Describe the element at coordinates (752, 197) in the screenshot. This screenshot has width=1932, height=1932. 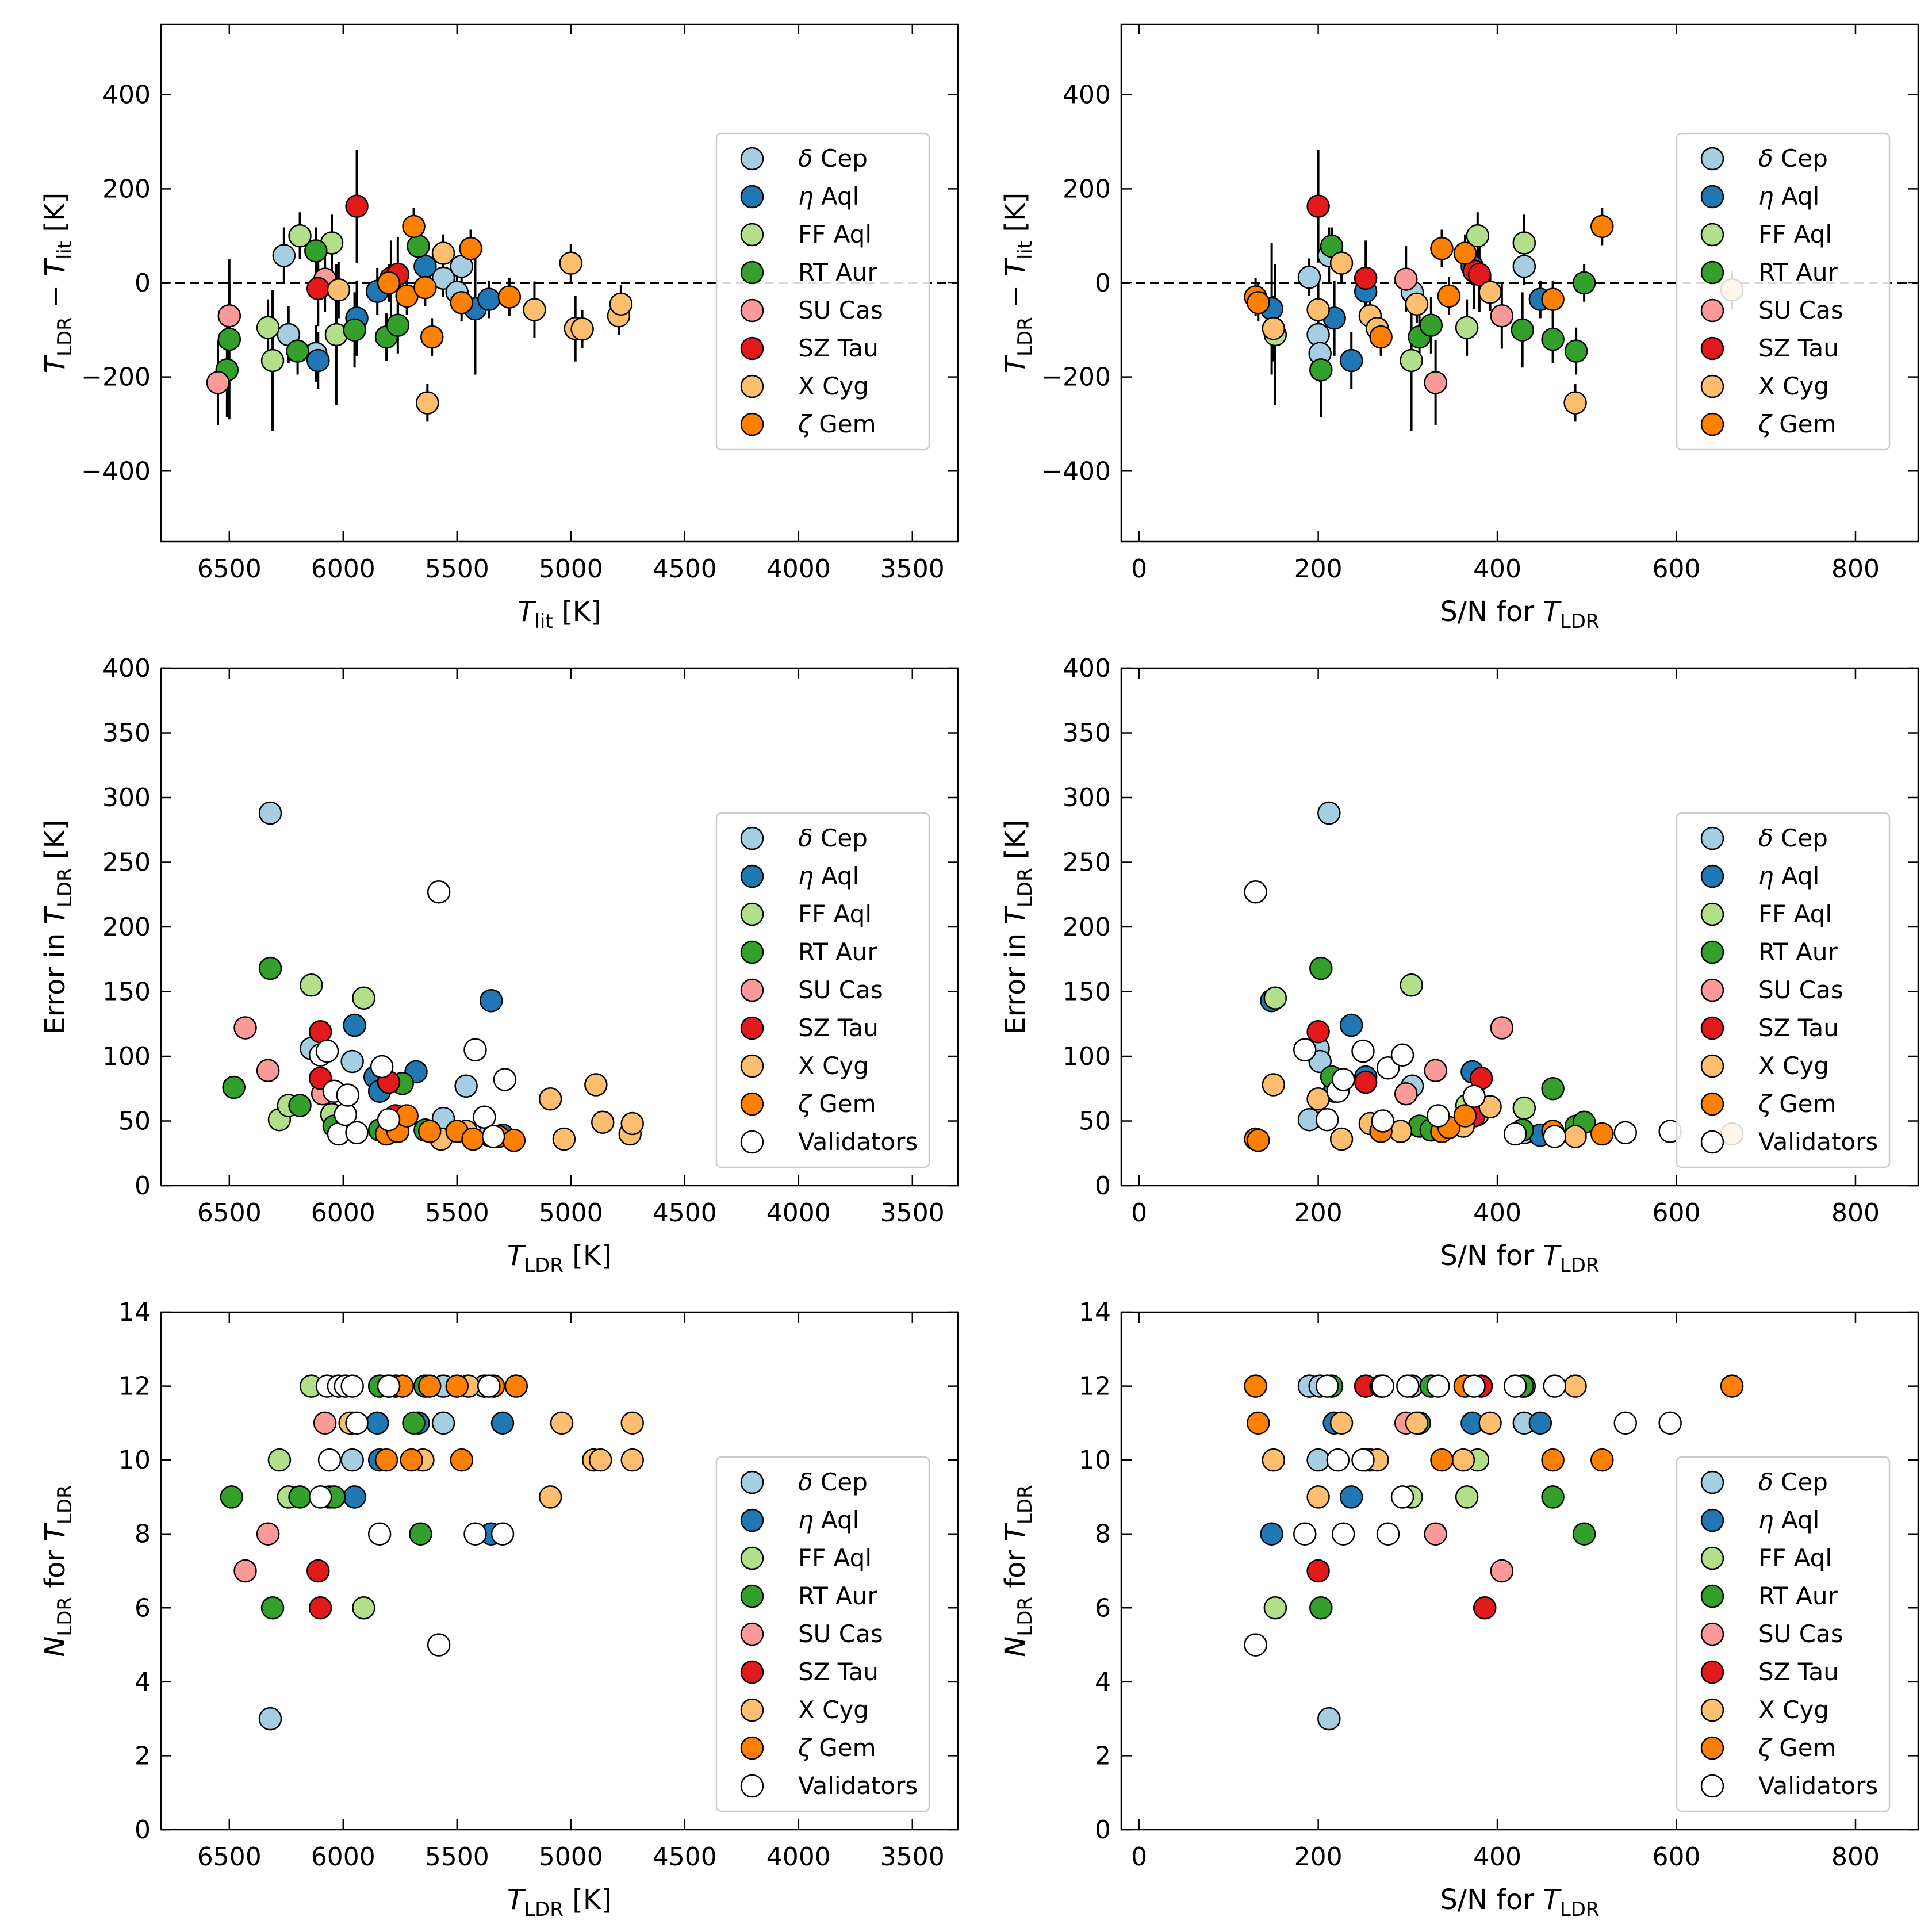
I see `legend-marker-eAql` at that location.